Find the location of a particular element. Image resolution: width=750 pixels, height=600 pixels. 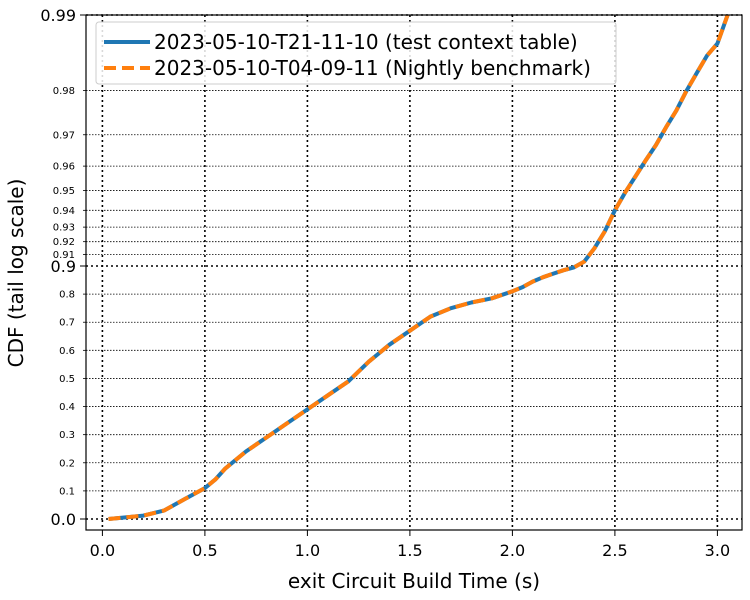

x-tick-label: 2.0 is located at coordinates (512, 550).